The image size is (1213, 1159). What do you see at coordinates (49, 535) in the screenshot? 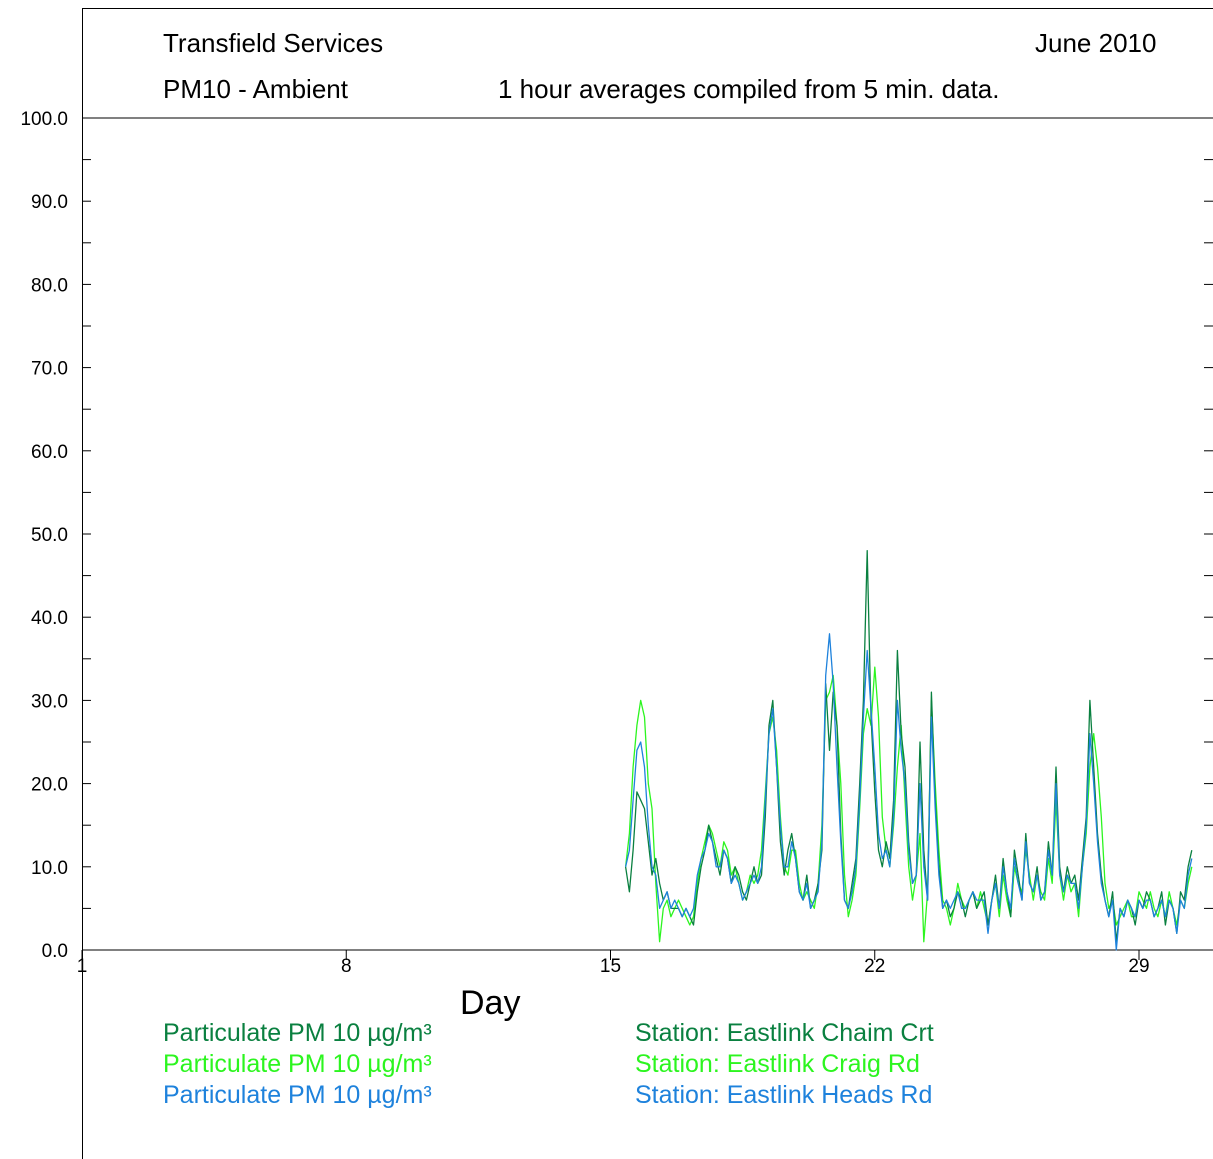
I see `y-tick-label: 50.0` at bounding box center [49, 535].